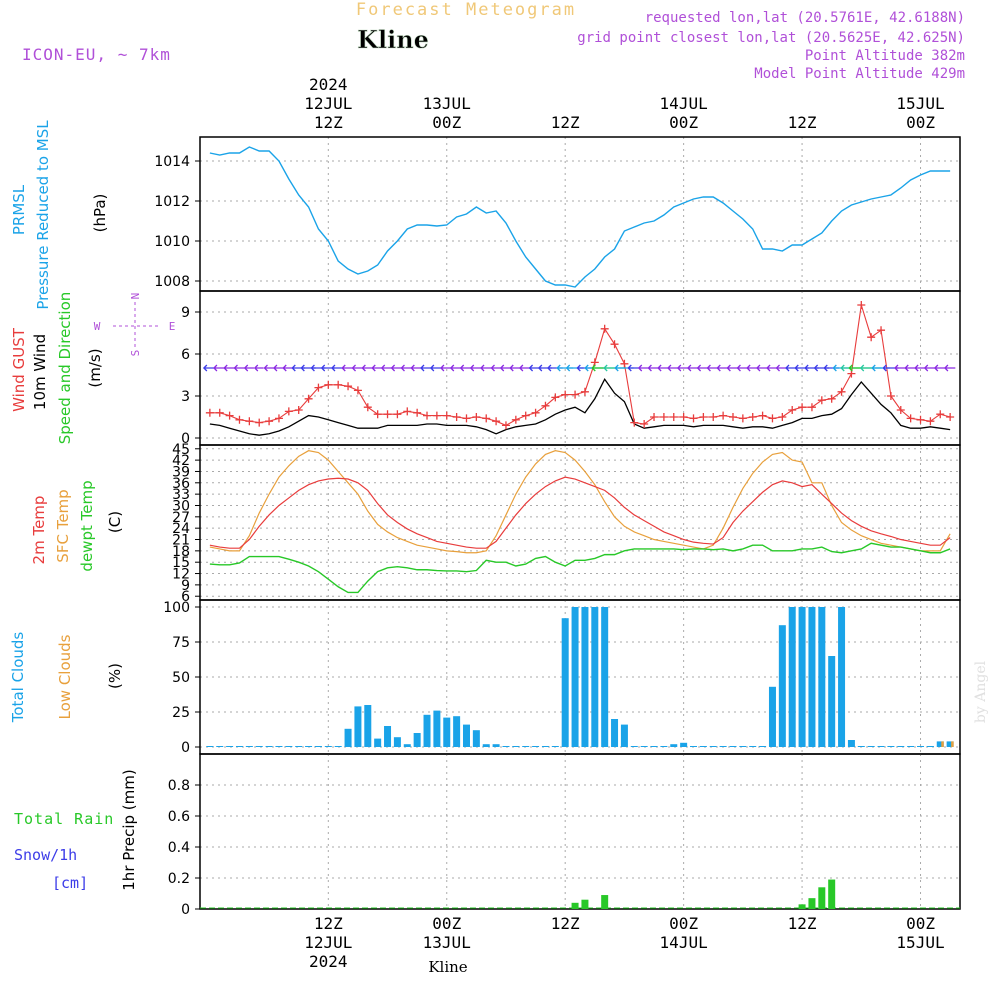 The image size is (1000, 1000). Describe the element at coordinates (580, 406) in the screenshot. I see `wind-10m-line` at that location.